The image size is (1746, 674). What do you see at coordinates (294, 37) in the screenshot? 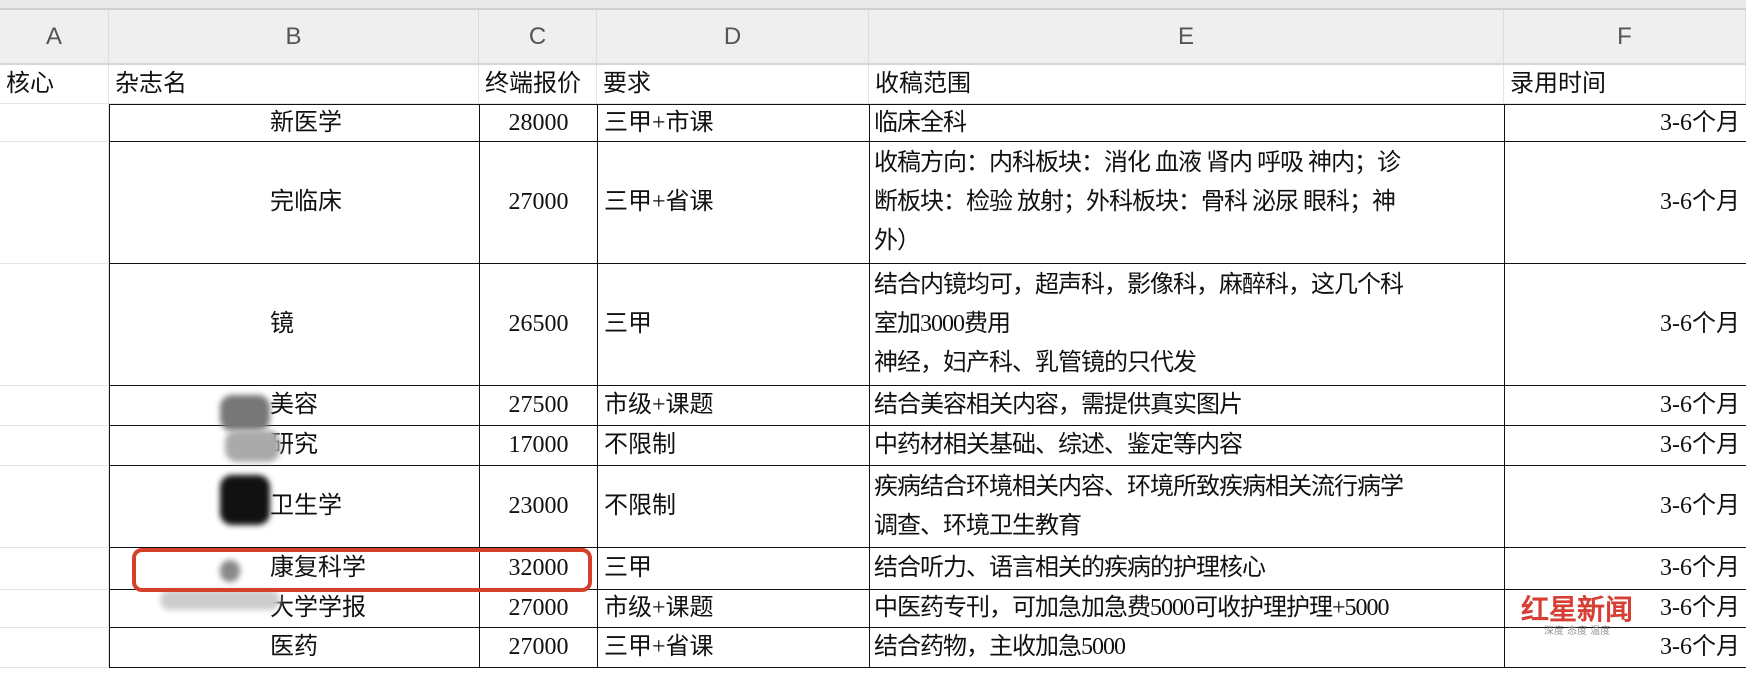
I see `column-header-b: B` at bounding box center [294, 37].